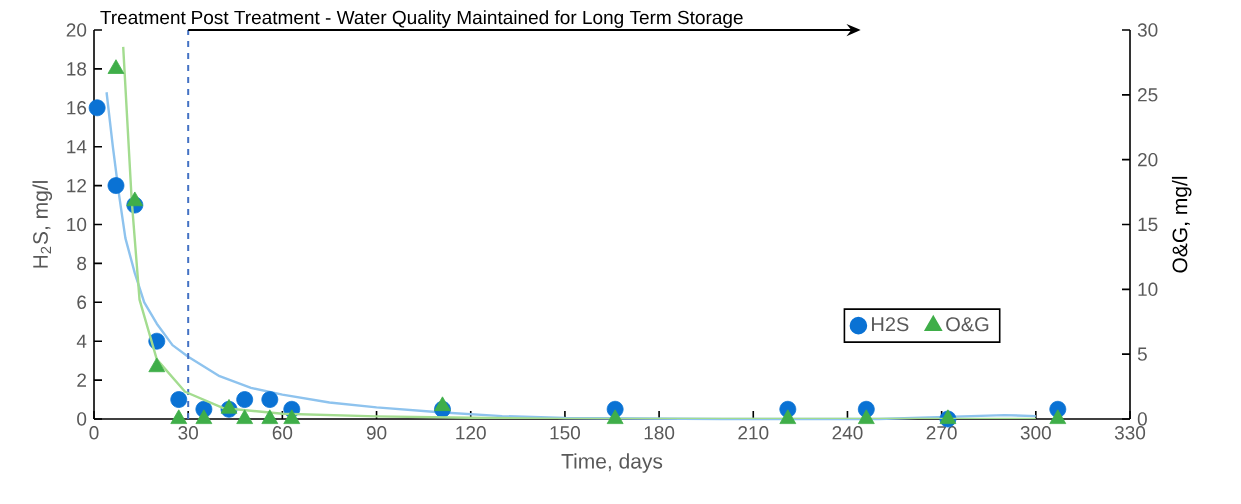  What do you see at coordinates (1148, 95) in the screenshot?
I see `y2-tick-label: 25` at bounding box center [1148, 95].